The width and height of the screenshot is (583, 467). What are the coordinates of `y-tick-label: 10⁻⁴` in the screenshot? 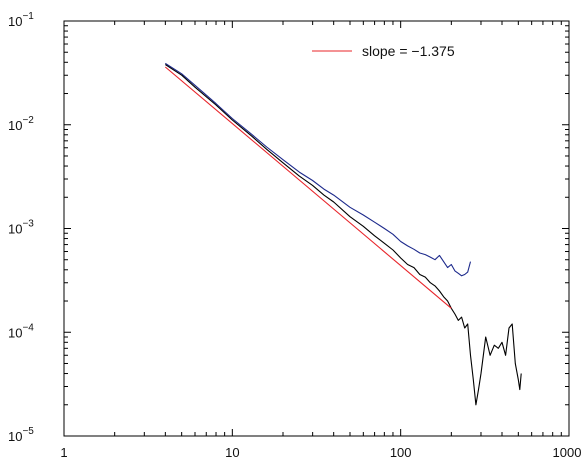 It's located at (21, 331).